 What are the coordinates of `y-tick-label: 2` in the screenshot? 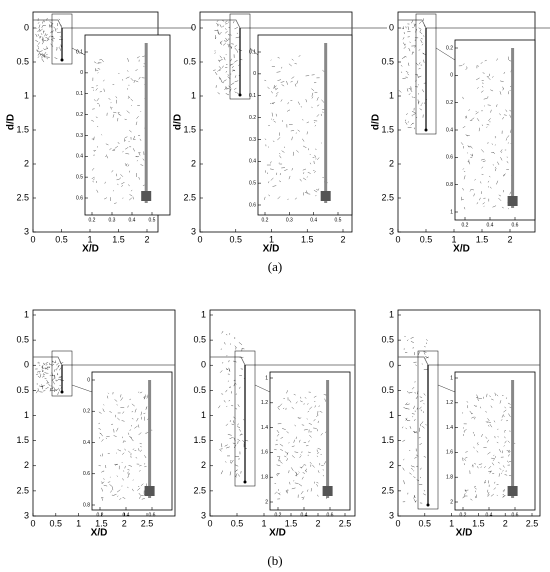 It's located at (391, 163).